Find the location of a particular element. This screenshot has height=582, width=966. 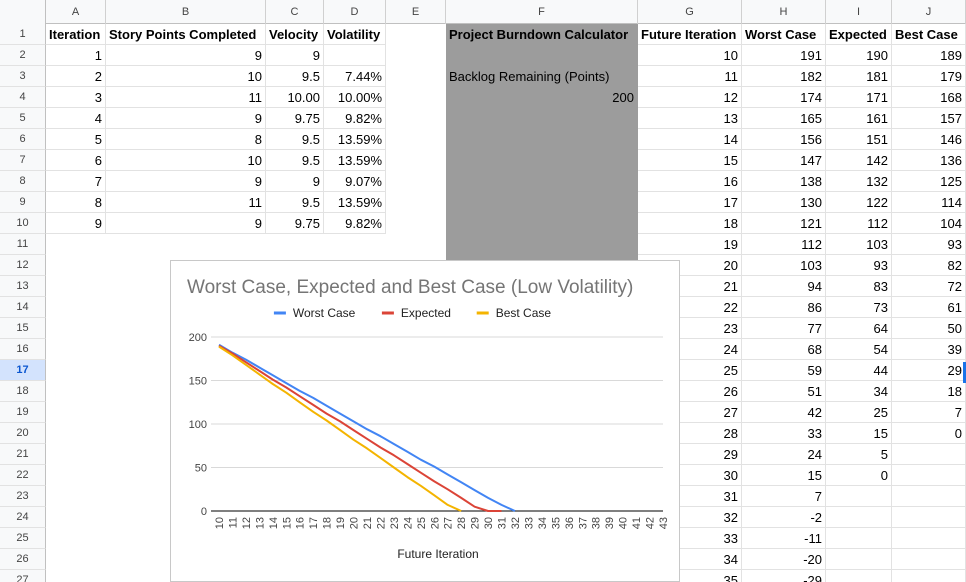

volatility-cell: 9.07% is located at coordinates (355, 181).